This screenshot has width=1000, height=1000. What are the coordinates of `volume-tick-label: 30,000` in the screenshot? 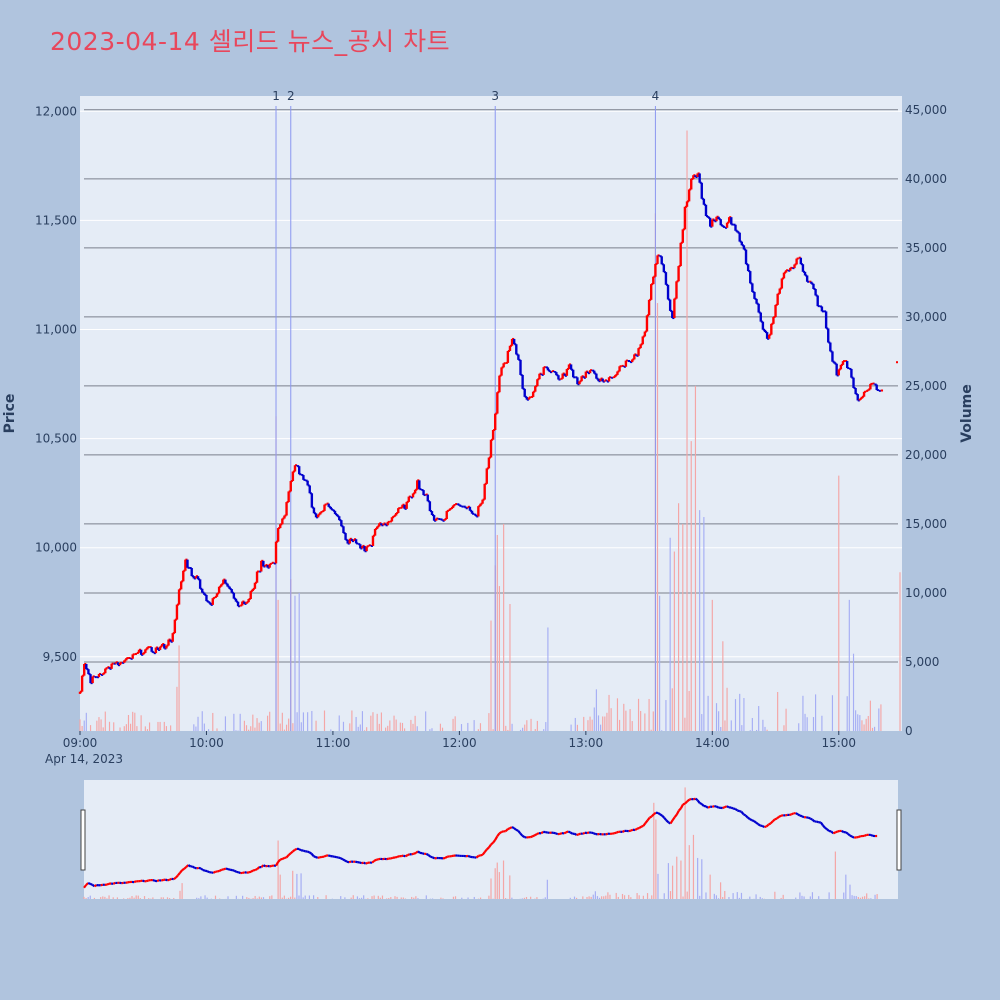 It's located at (926, 317).